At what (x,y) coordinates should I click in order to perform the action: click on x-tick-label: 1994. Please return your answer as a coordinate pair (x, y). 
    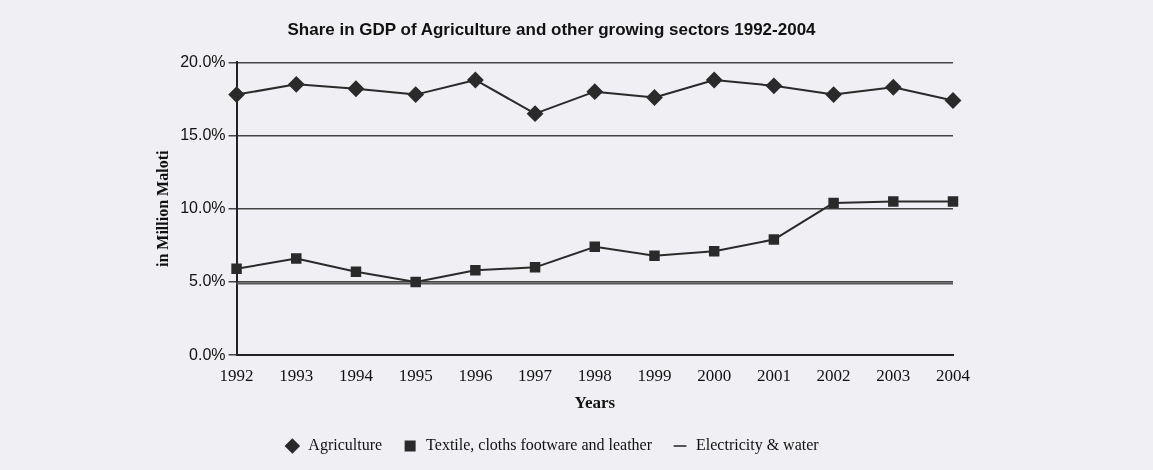
    Looking at the image, I should click on (356, 375).